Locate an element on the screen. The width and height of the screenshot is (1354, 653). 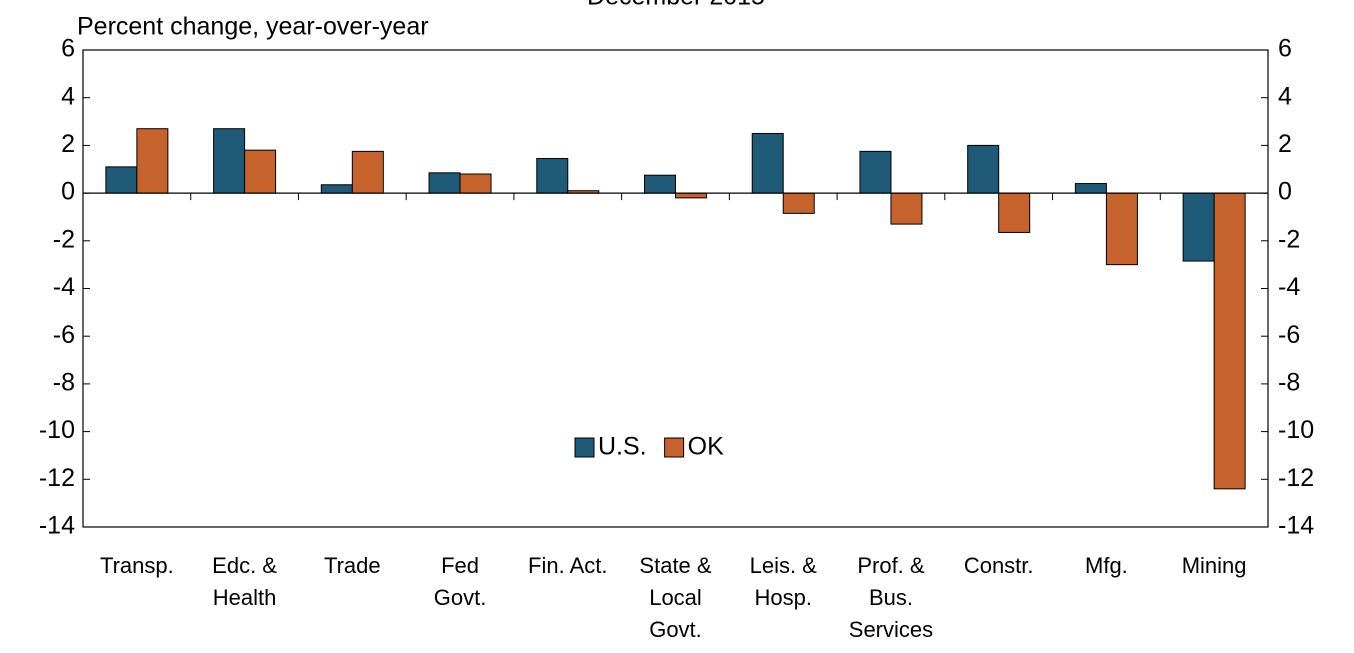
x-tick-label: Fed Govt. is located at coordinates (460, 581).